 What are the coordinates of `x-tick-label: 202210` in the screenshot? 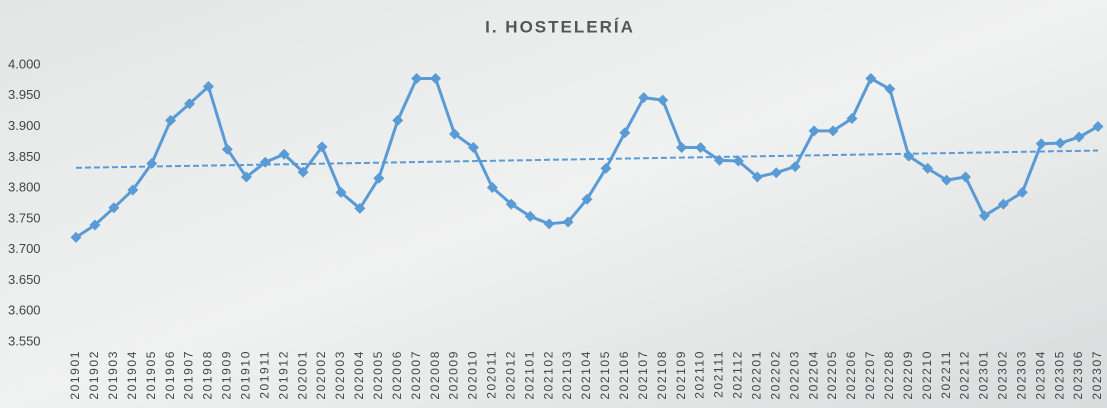 It's located at (927, 375).